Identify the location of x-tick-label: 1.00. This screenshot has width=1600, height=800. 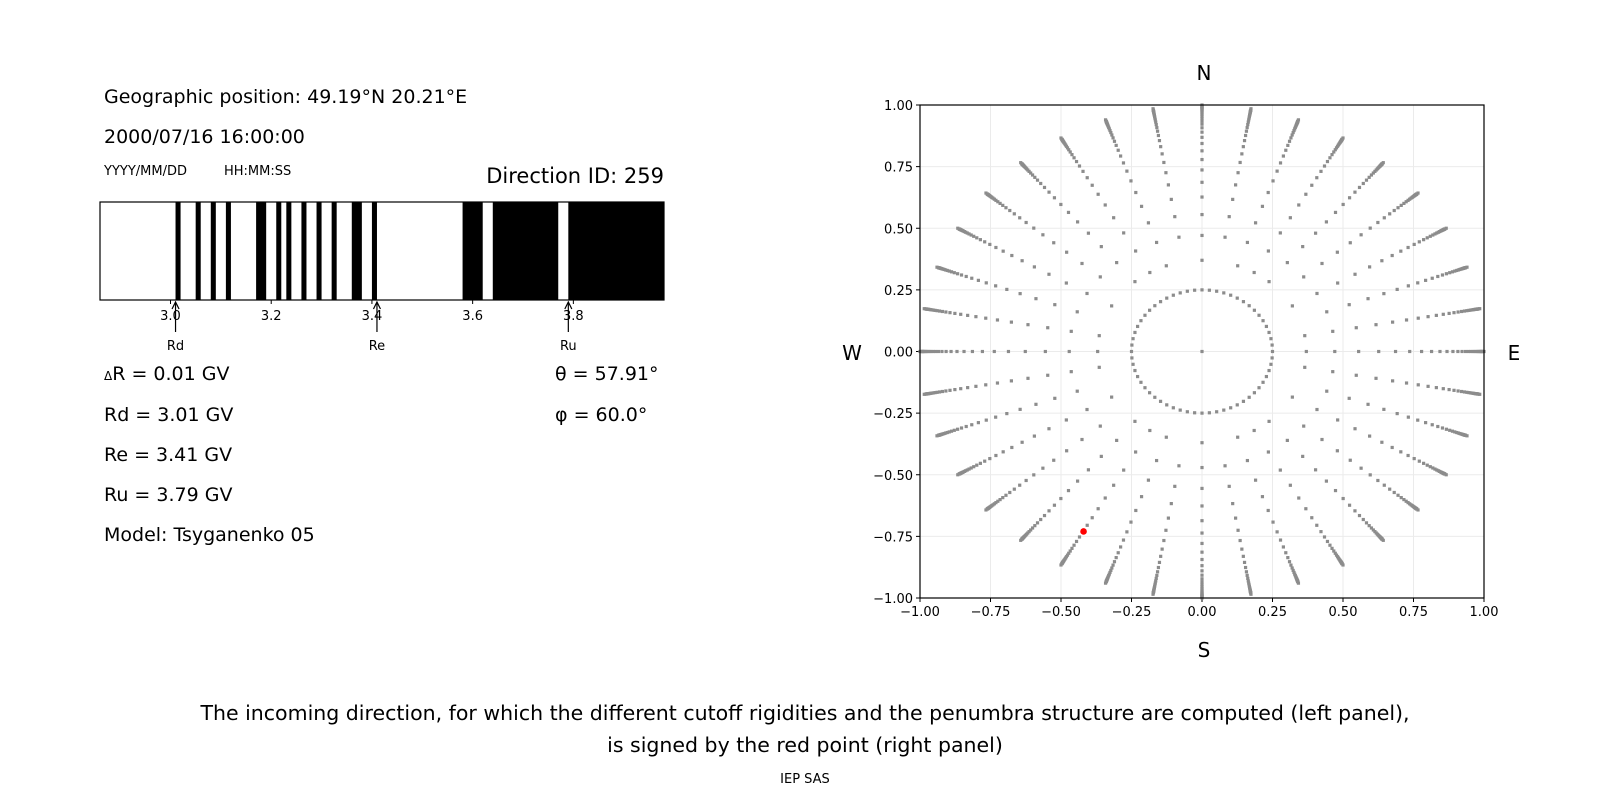
(1484, 612).